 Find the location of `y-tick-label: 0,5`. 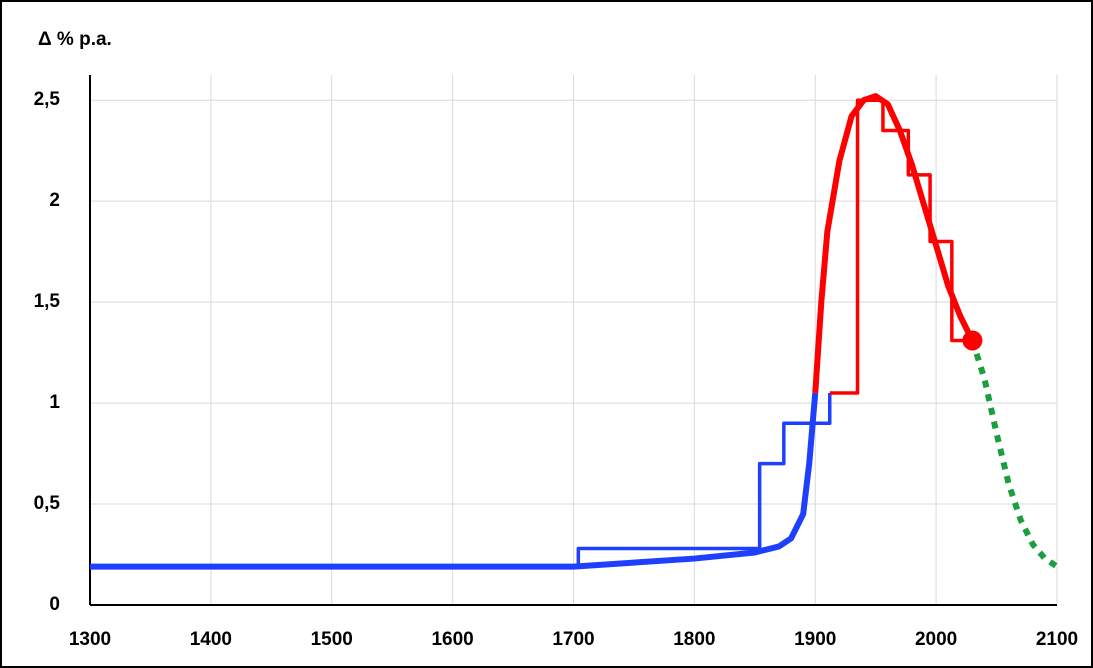

y-tick-label: 0,5 is located at coordinates (47, 503).